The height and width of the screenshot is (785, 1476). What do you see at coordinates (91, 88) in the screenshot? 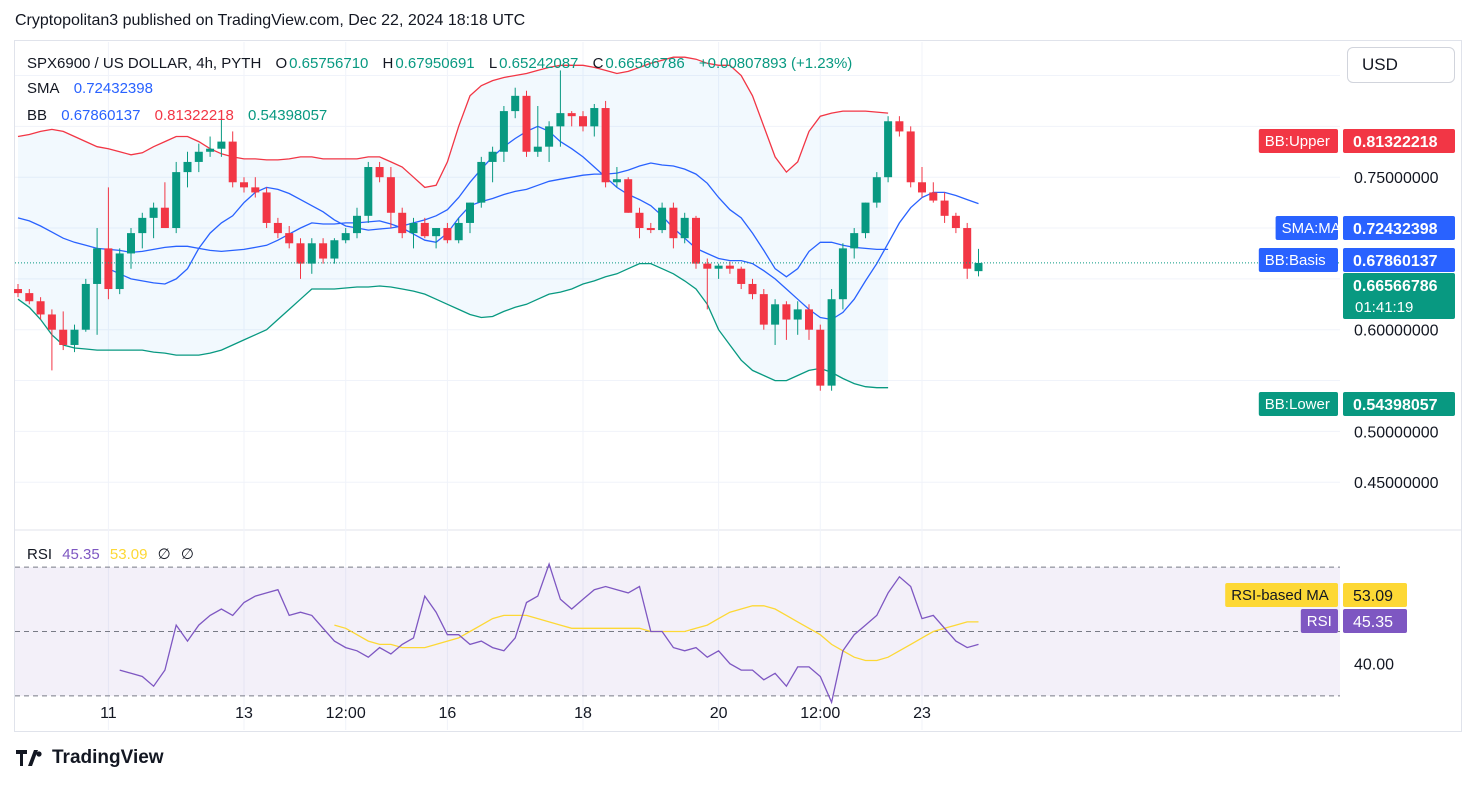
I see `sma-legend: SMA 0.72432398` at bounding box center [91, 88].